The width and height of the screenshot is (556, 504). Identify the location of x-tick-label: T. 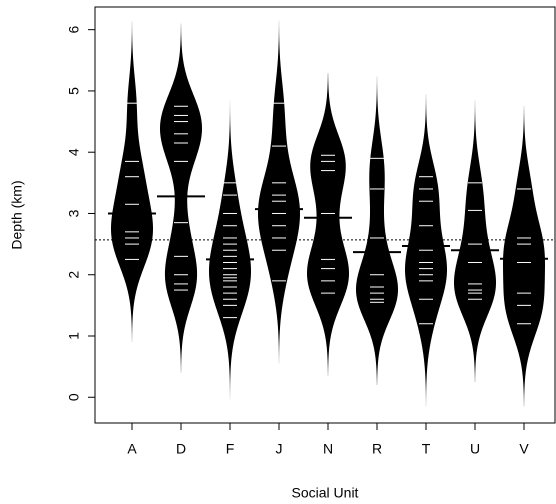
(426, 449).